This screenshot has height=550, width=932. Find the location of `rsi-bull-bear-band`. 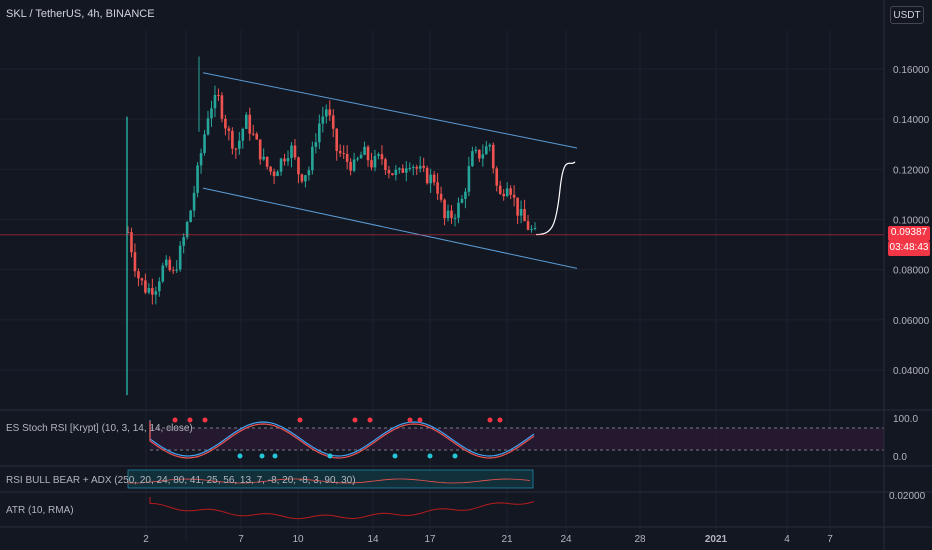

rsi-bull-bear-band is located at coordinates (330, 479).